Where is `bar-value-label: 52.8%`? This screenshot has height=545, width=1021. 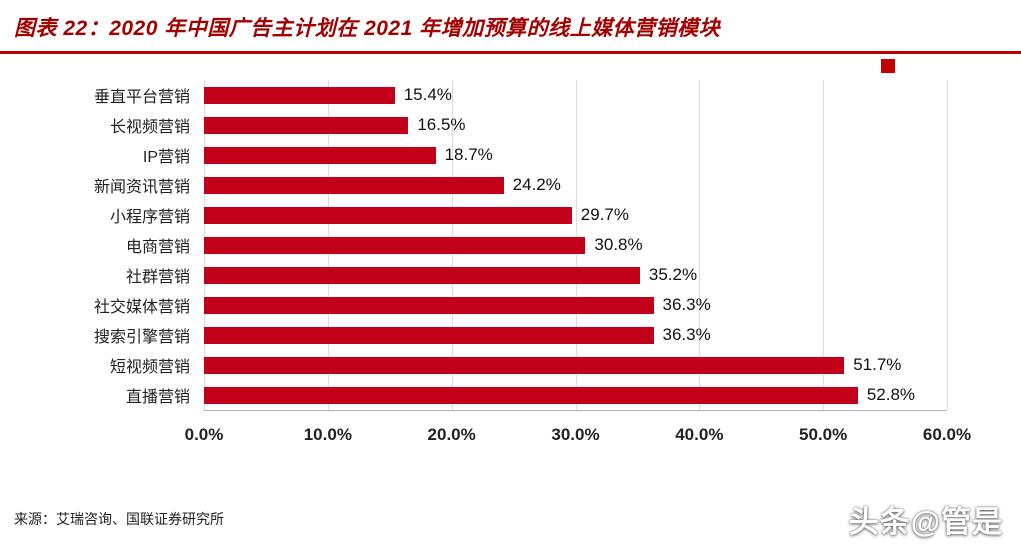 bar-value-label: 52.8% is located at coordinates (891, 394).